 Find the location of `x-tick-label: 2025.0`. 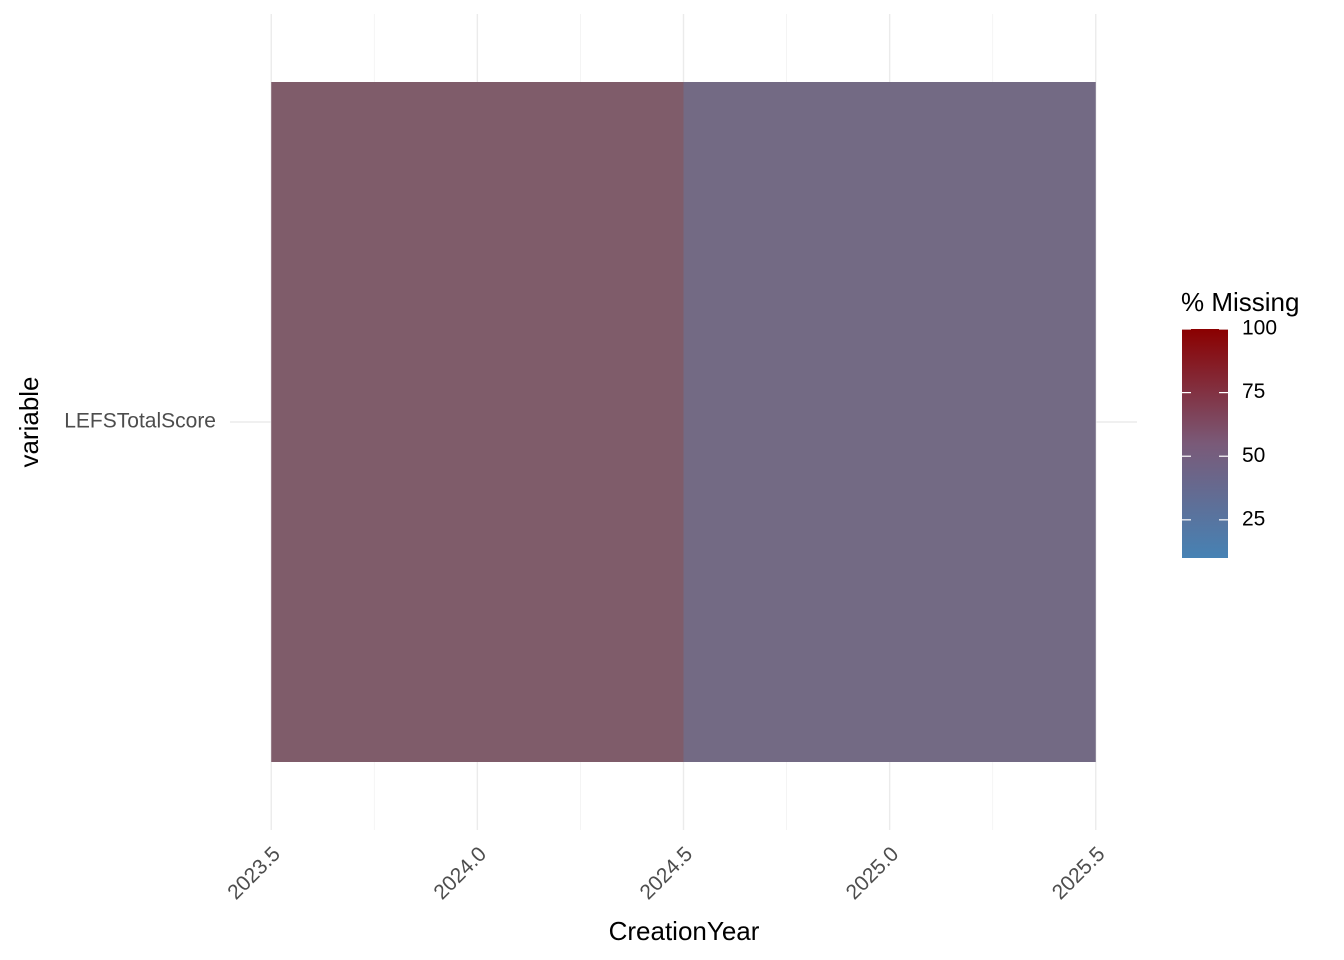

x-tick-label: 2025.0 is located at coordinates (873, 873).